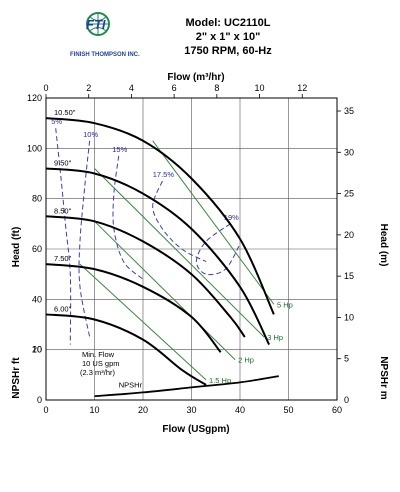 This screenshot has width=400, height=492. Describe the element at coordinates (98, 354) in the screenshot. I see `min-flow-label: Min. Flow` at that location.